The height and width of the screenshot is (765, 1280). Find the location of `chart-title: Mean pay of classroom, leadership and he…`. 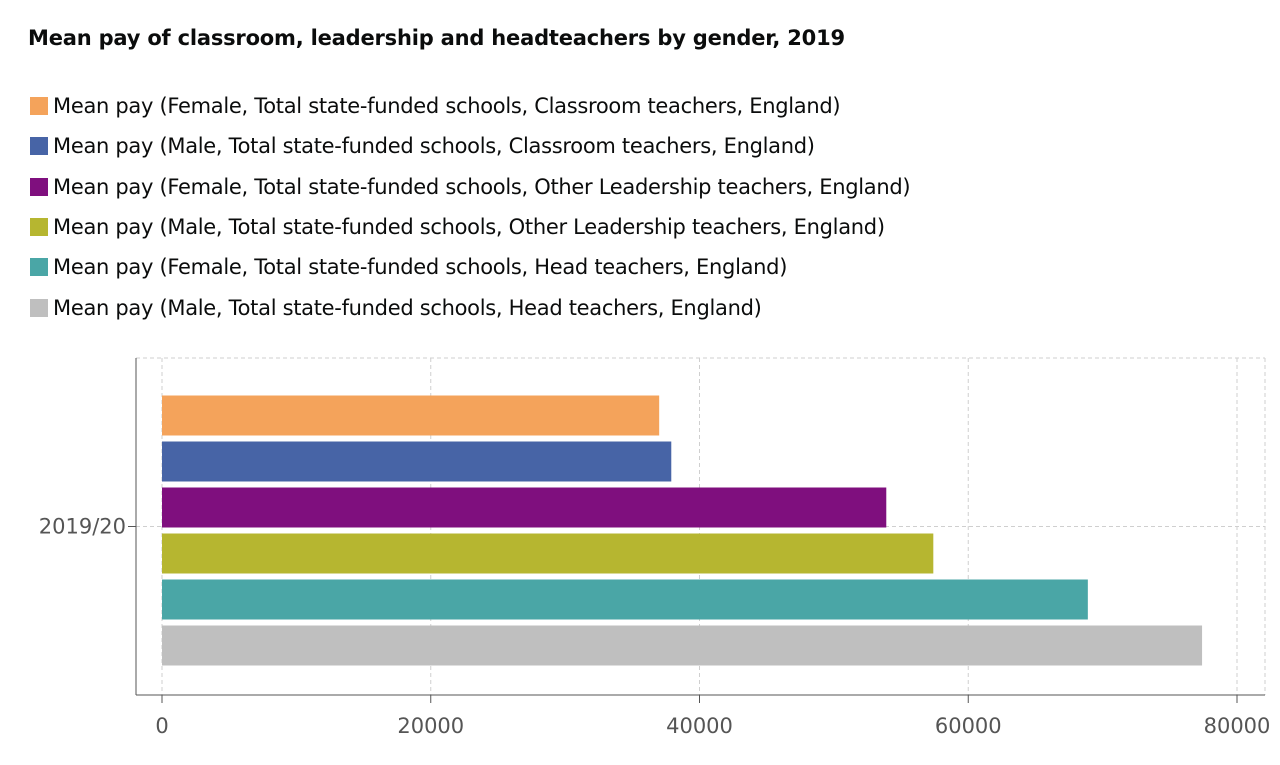

chart-title: Mean pay of classroom, leadership and he… is located at coordinates (436, 38).